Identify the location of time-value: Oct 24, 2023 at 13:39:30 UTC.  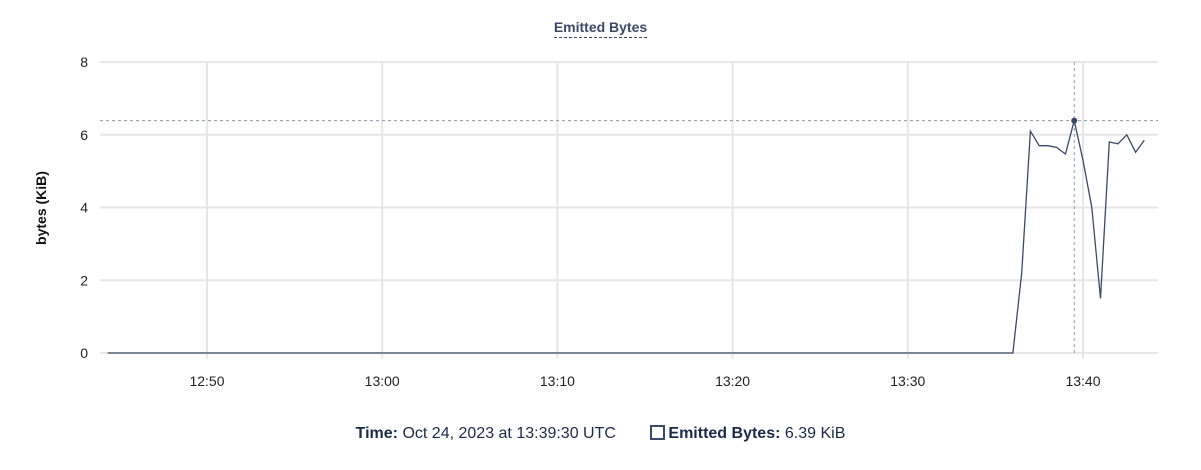
(509, 433).